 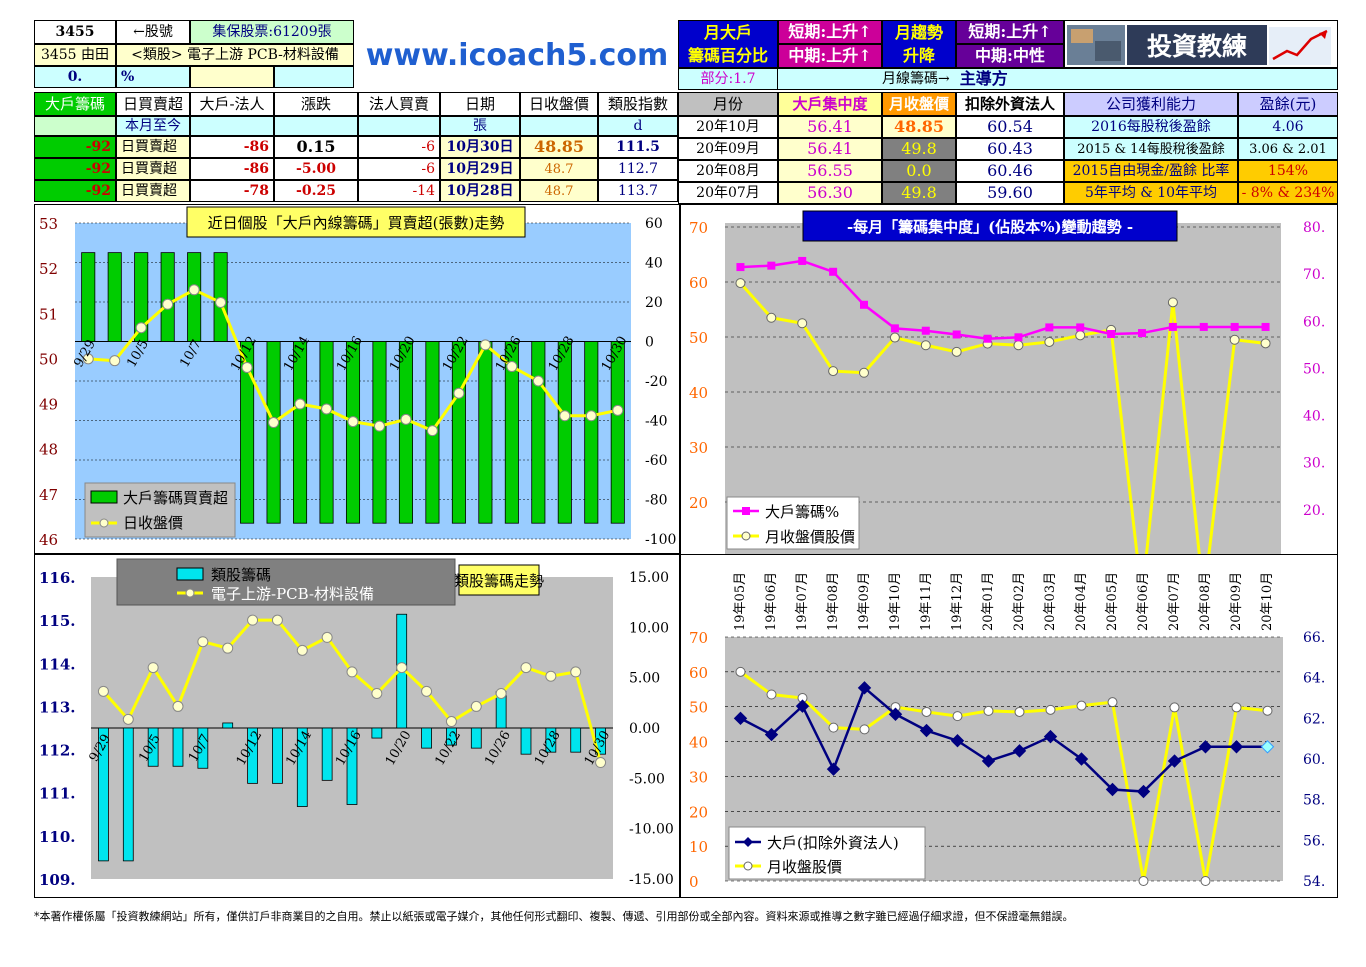 I want to click on chart3-ytick-left: 110., so click(x=57, y=837).